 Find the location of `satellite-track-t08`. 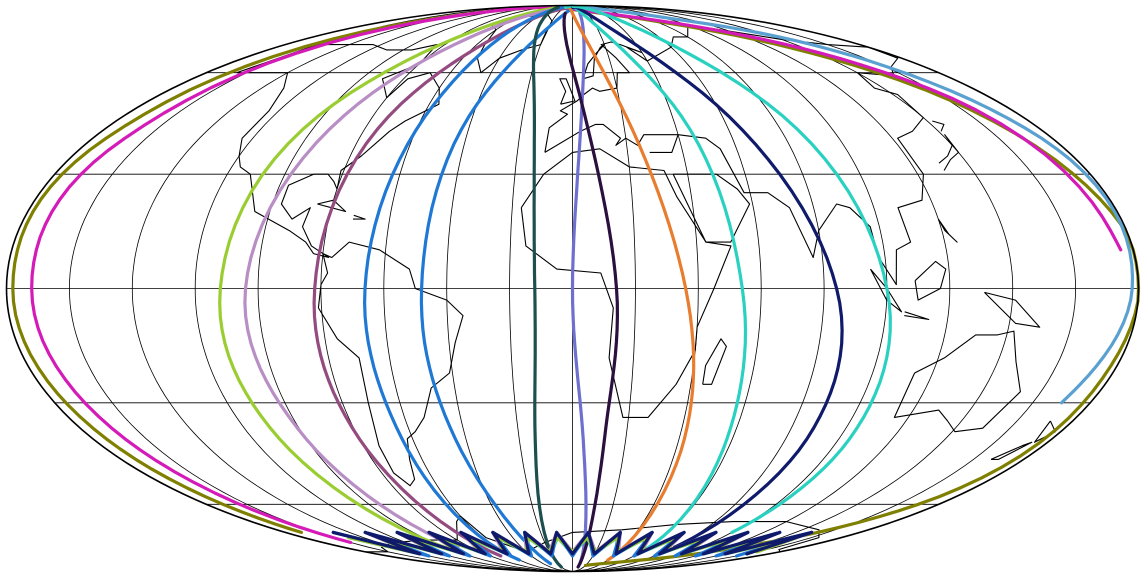

satellite-track-t08 is located at coordinates (547, 287).